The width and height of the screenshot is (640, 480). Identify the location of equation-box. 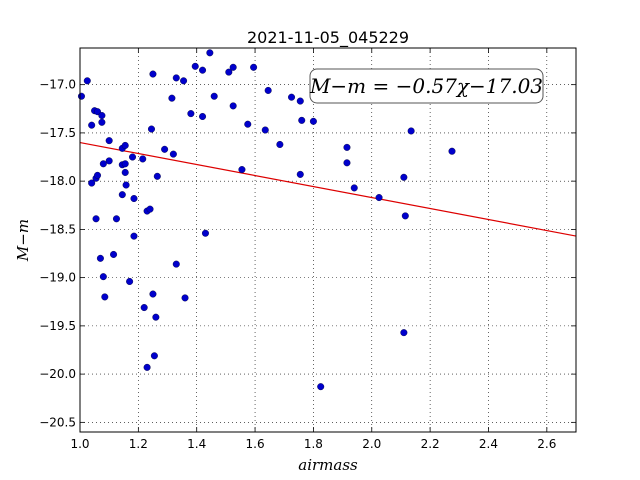
(426, 86).